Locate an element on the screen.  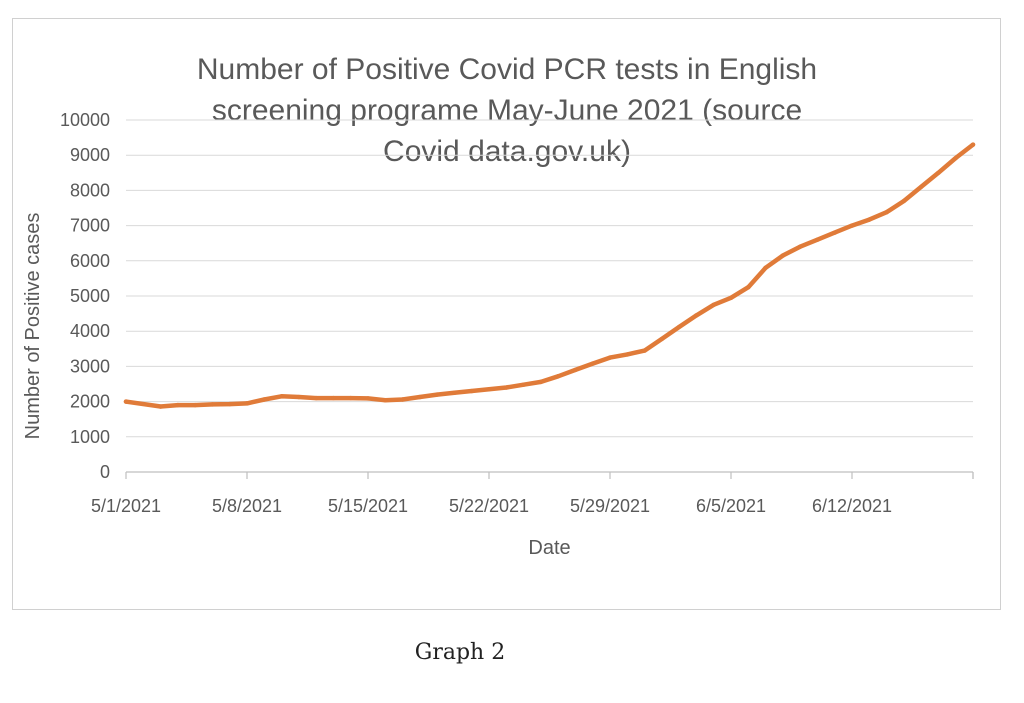
y-tick-label: 5000 is located at coordinates (90, 296).